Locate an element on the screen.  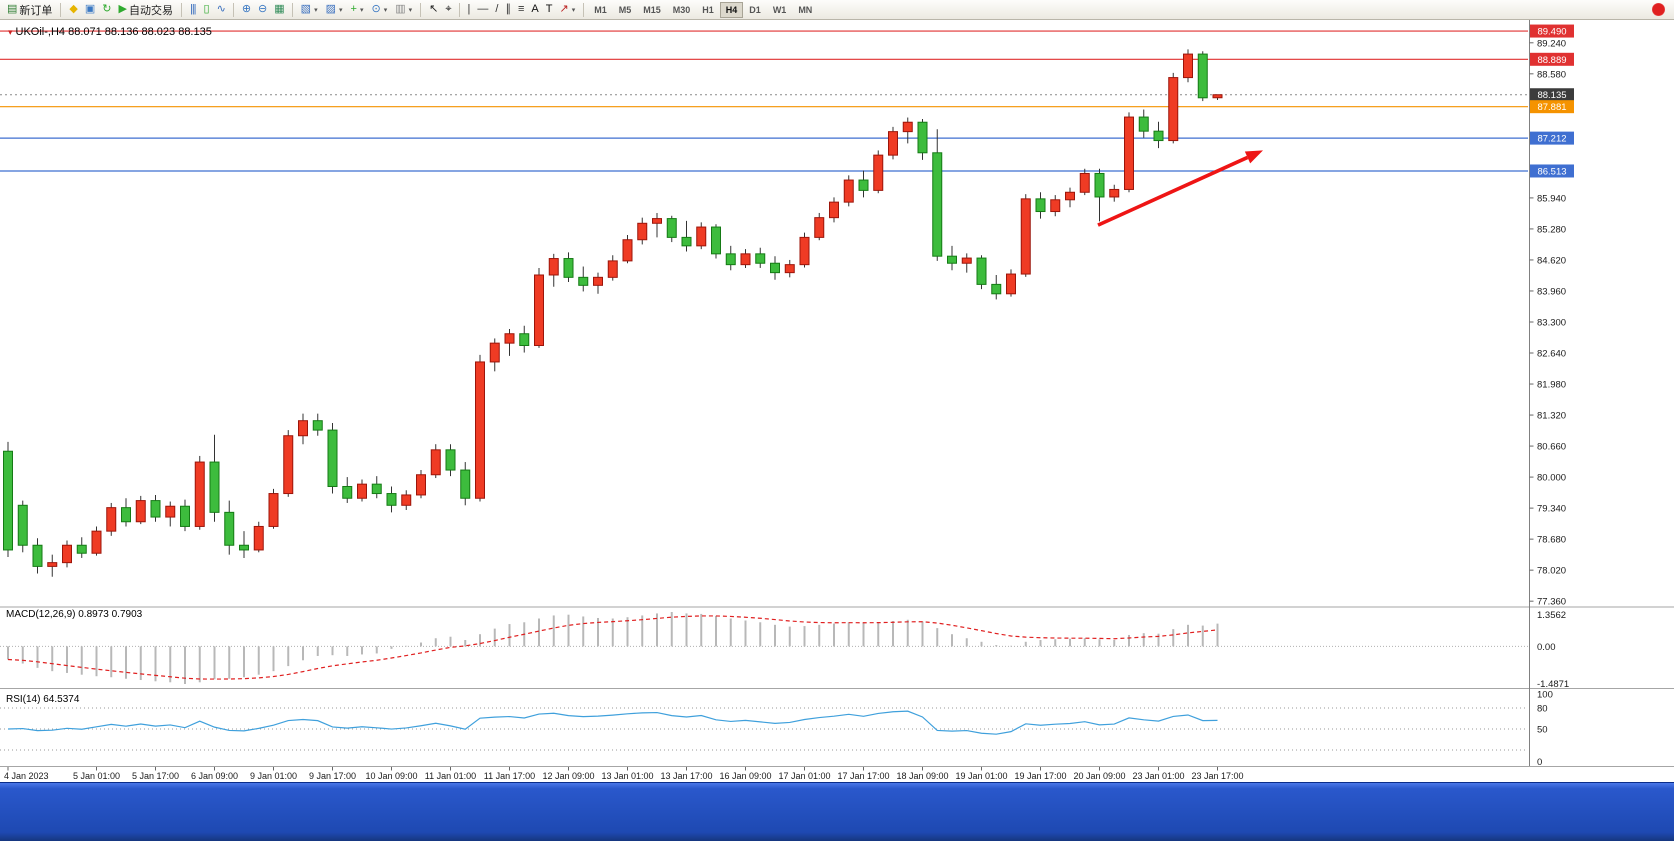
zoom-in-button: ⊕ is located at coordinates (246, 10).